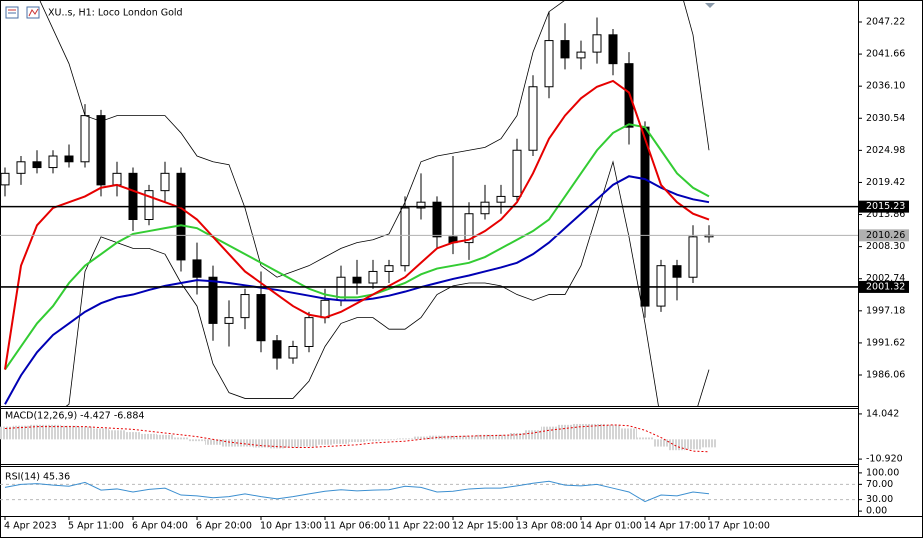  I want to click on rsi-title: RSI(14) 45.36, so click(37, 477).